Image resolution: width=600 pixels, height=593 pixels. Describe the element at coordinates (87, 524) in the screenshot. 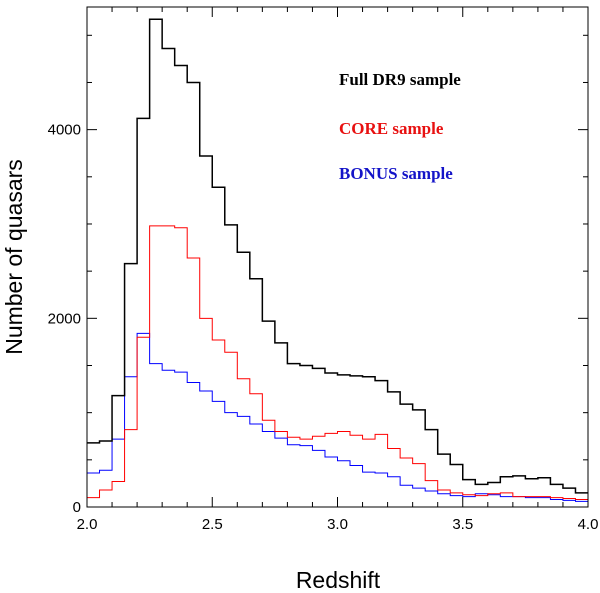

I see `x-tick-label: 2.0` at that location.